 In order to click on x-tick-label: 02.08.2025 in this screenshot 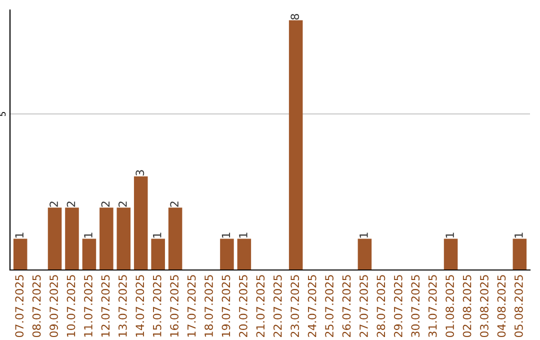, I will do `click(467, 306)`.